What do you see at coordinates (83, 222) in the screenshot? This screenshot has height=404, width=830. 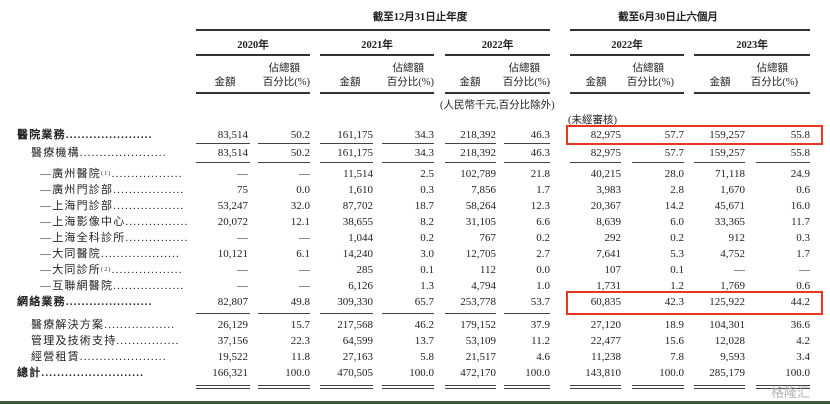 I see `row-label-text: —上海影像中心` at bounding box center [83, 222].